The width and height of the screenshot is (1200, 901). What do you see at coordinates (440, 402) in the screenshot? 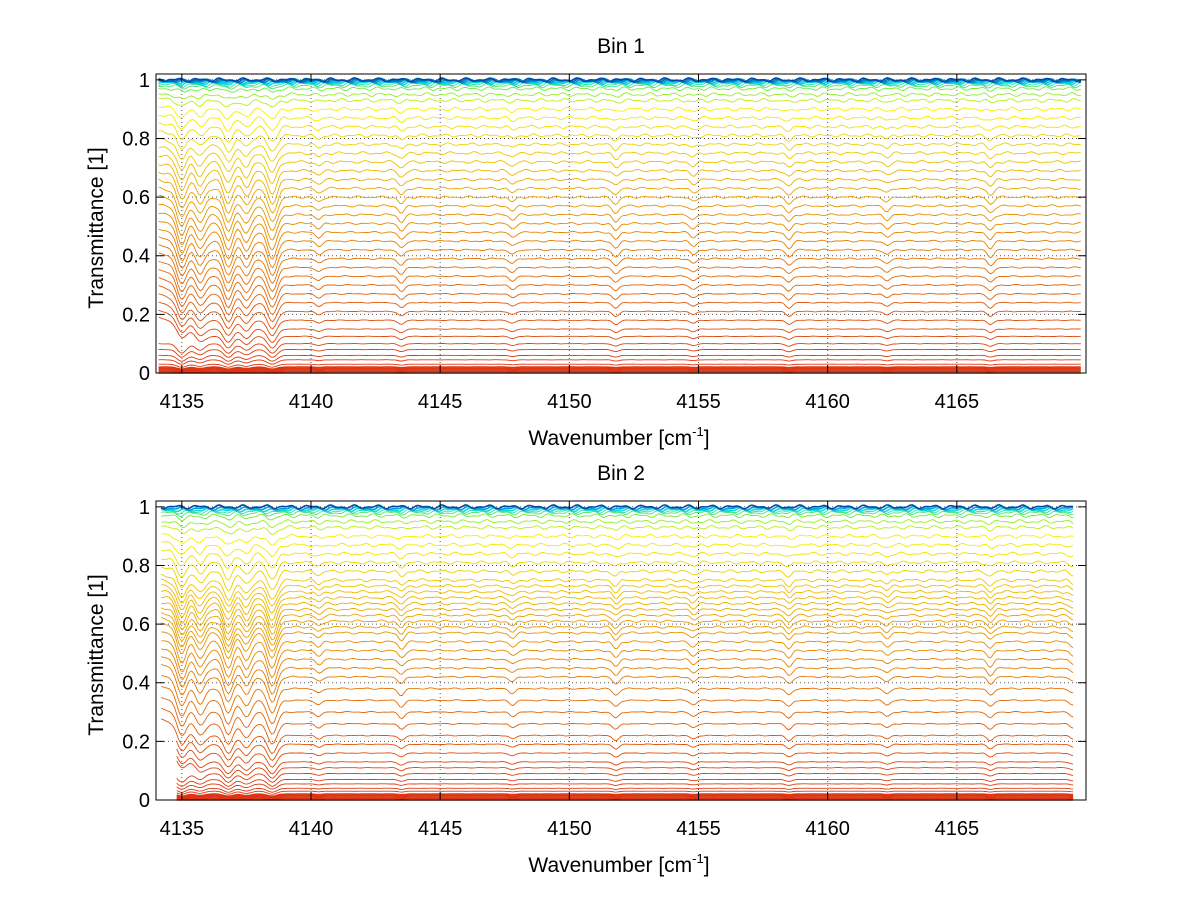
I see `x-tick-label: 4145` at bounding box center [440, 402].